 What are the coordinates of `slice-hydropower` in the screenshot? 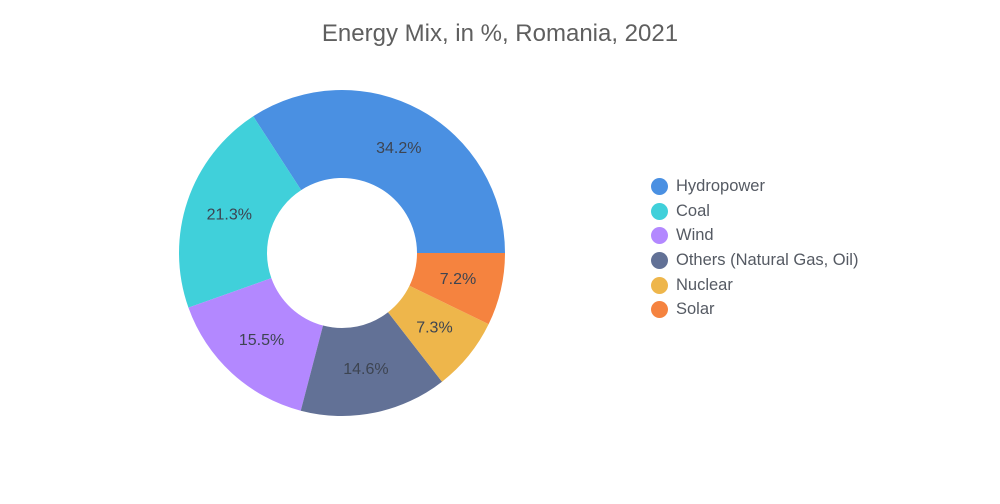 It's located at (379, 171).